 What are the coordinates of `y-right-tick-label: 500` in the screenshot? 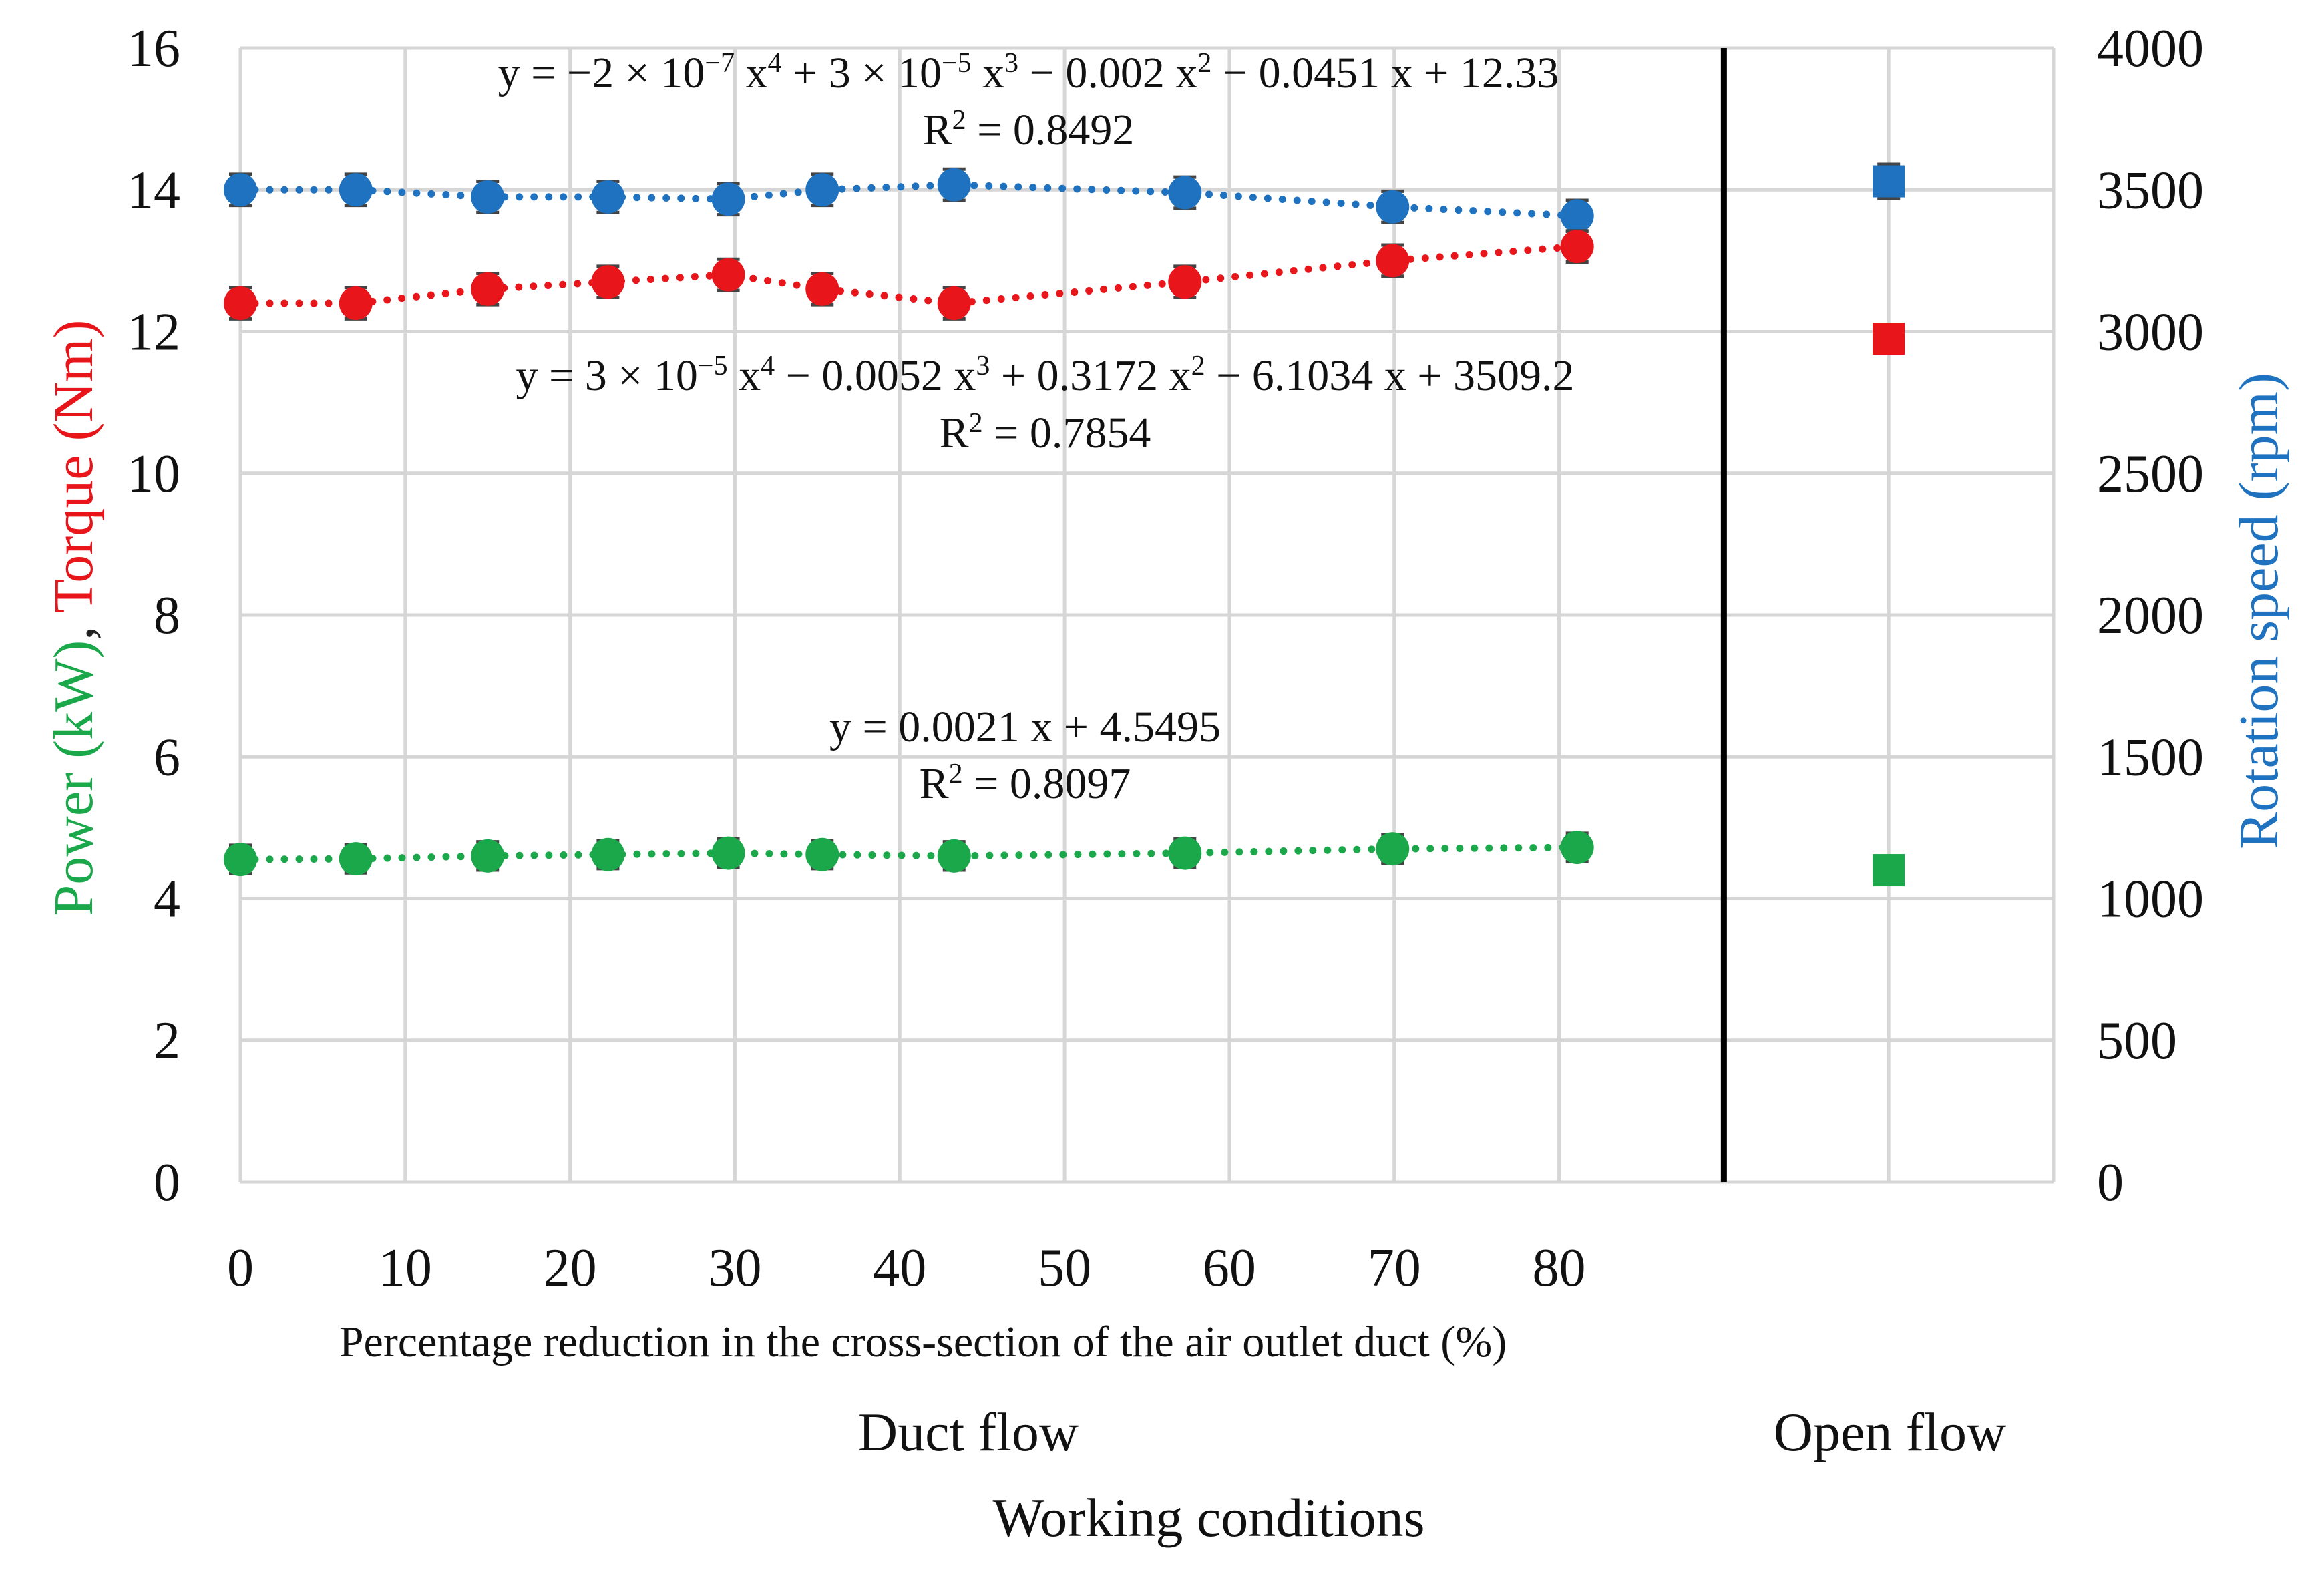 It's located at (2137, 1041).